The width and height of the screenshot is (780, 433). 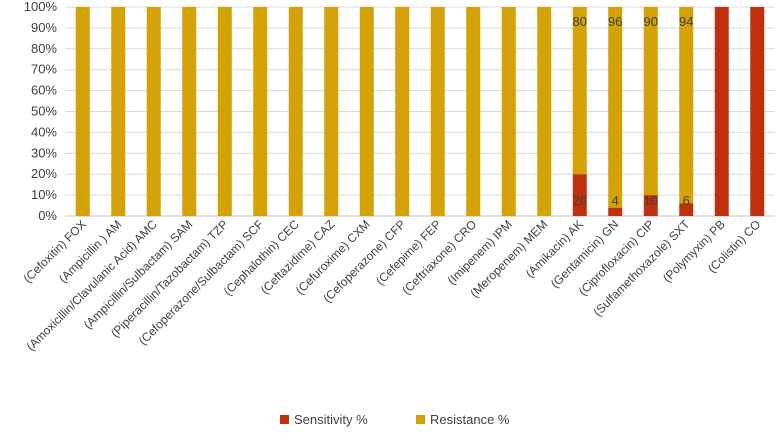 What do you see at coordinates (47, 215) in the screenshot?
I see `y-tick-label: 0%` at bounding box center [47, 215].